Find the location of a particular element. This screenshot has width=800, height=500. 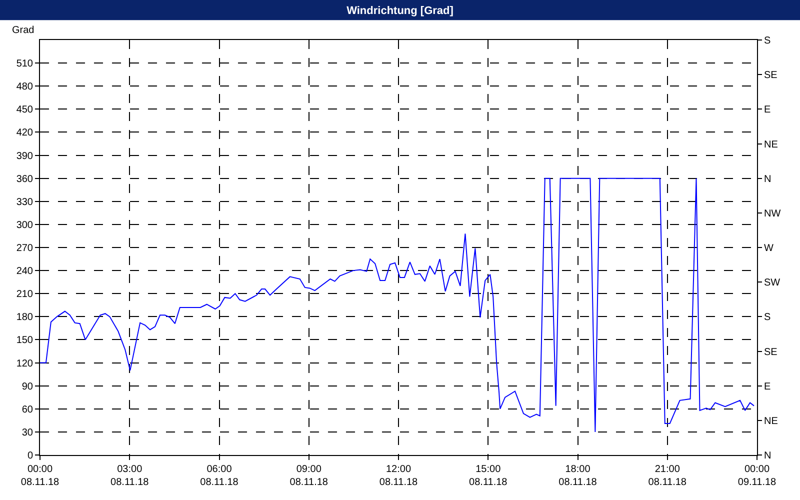

category-label: W is located at coordinates (769, 248).